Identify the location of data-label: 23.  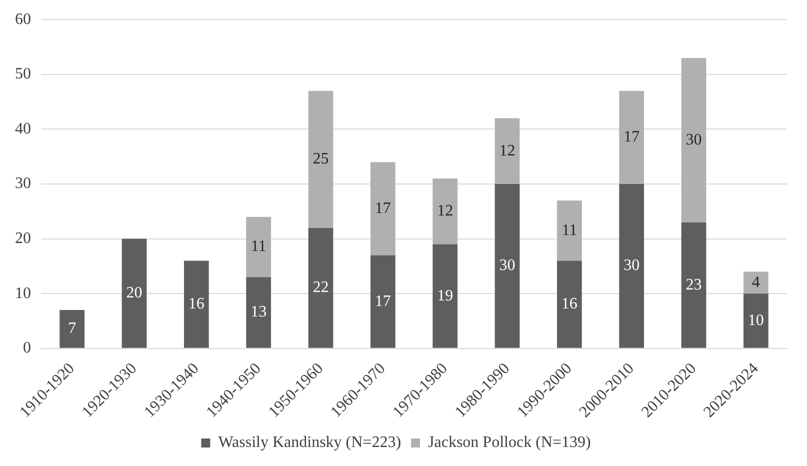
(694, 285).